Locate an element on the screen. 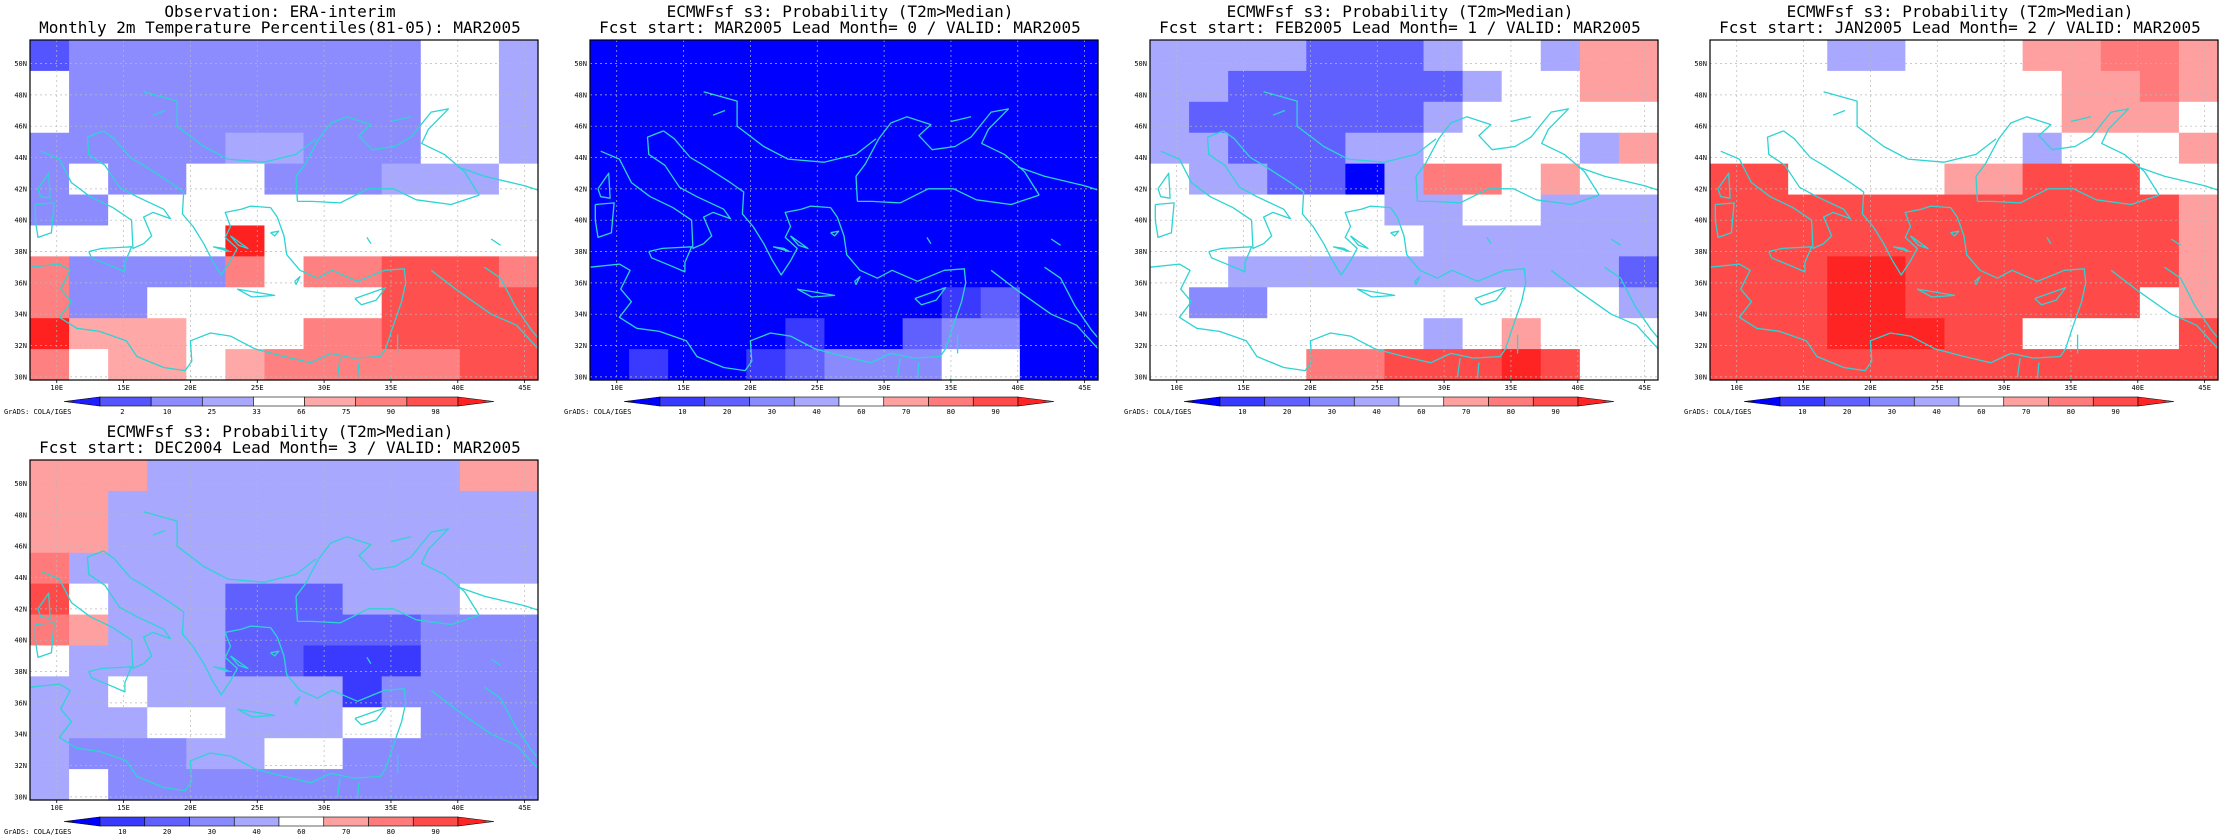 The width and height of the screenshot is (2240, 840). colorbar-label: 20 is located at coordinates (727, 412).